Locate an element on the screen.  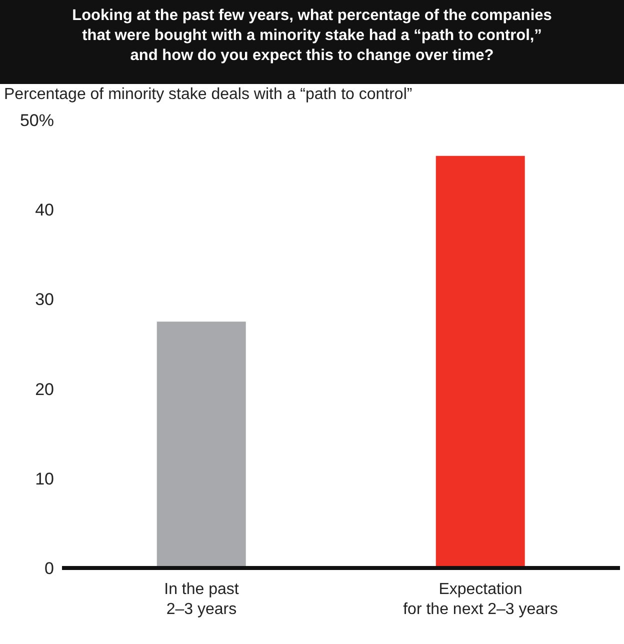
x-tick-label: Expectation for the next 2–3 years is located at coordinates (480, 599).